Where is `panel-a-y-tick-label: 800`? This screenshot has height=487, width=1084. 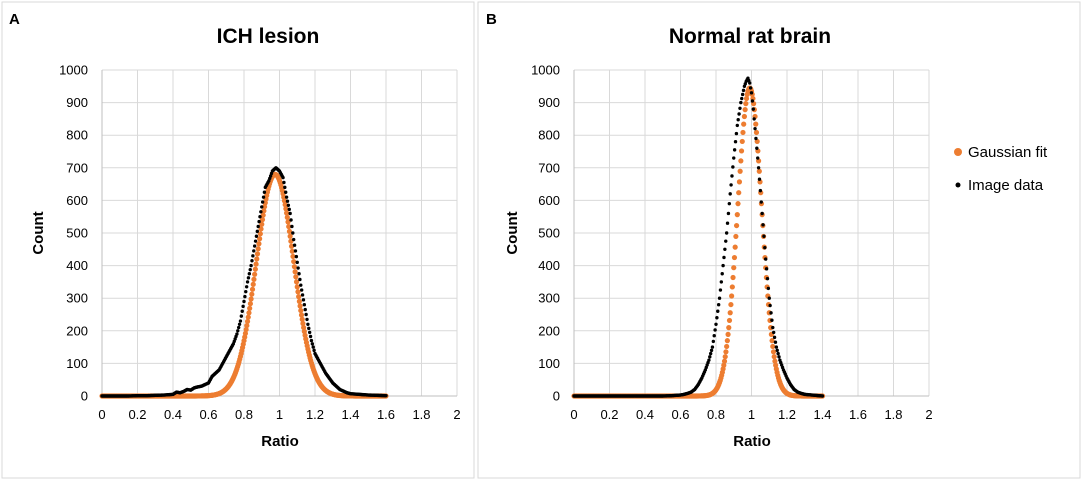
panel-a-y-tick-label: 800 is located at coordinates (77, 135).